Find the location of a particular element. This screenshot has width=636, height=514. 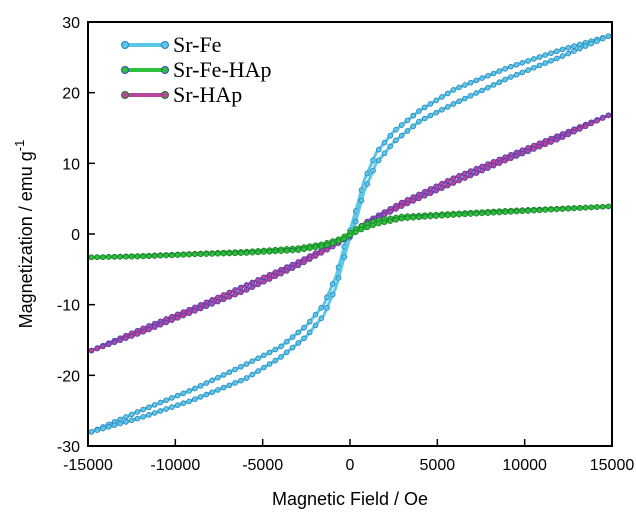

y-tick-label: -20 is located at coordinates (68, 376).